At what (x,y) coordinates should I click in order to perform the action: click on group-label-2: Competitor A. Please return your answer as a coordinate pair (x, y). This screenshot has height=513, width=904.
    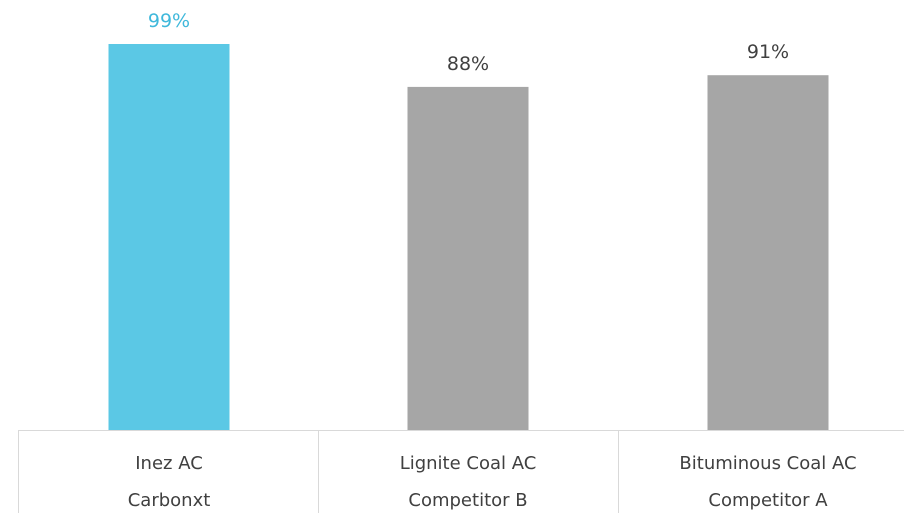
    Looking at the image, I should click on (768, 500).